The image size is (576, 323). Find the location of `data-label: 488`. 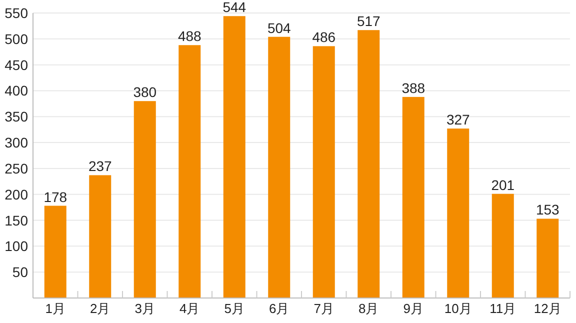

data-label: 488 is located at coordinates (190, 36).